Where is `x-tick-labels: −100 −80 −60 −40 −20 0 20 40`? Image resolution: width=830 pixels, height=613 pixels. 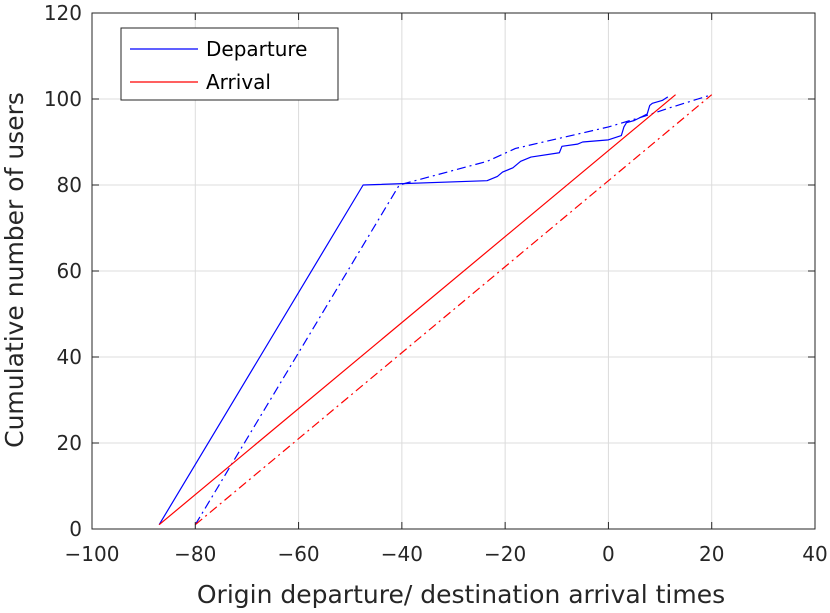 x-tick-labels: −100 −80 −60 −40 −20 0 20 40 is located at coordinates (446, 554).